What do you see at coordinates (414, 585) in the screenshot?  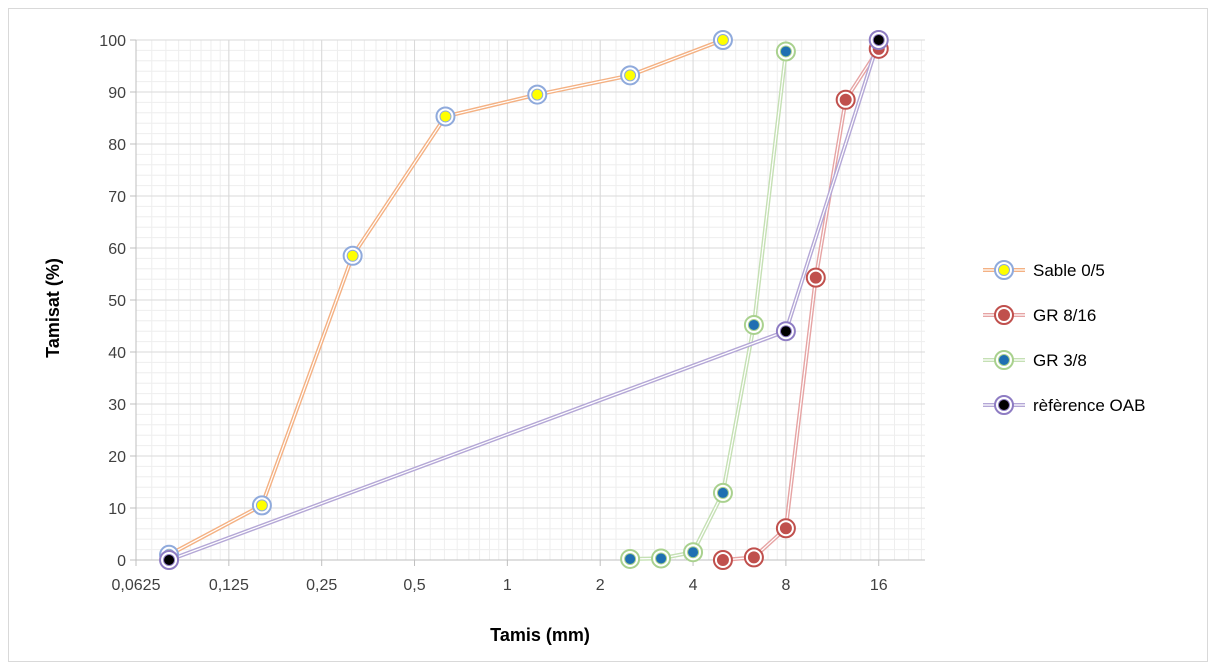 I see `x-tick-label: 0,5` at bounding box center [414, 585].